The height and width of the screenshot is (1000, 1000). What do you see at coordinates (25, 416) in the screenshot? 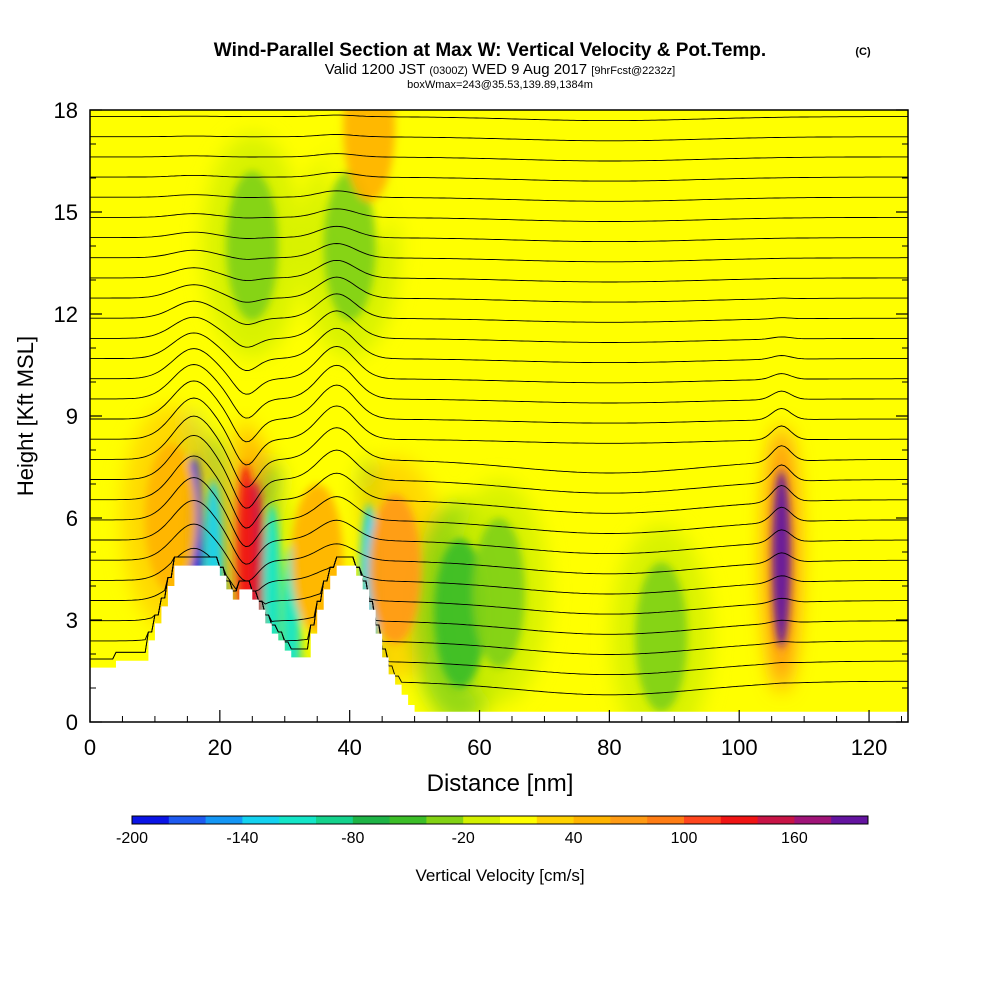
I see `y-axis-label: Height [Kft MSL]` at bounding box center [25, 416].